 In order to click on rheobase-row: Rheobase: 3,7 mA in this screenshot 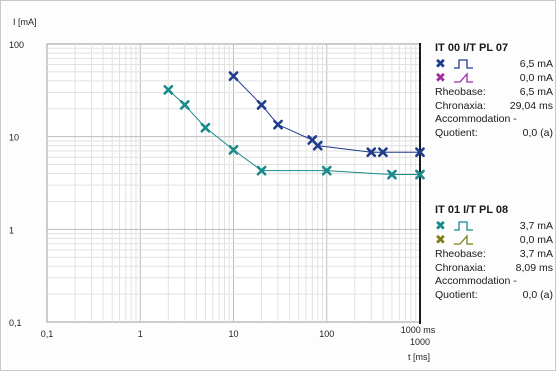, I will do `click(494, 254)`.